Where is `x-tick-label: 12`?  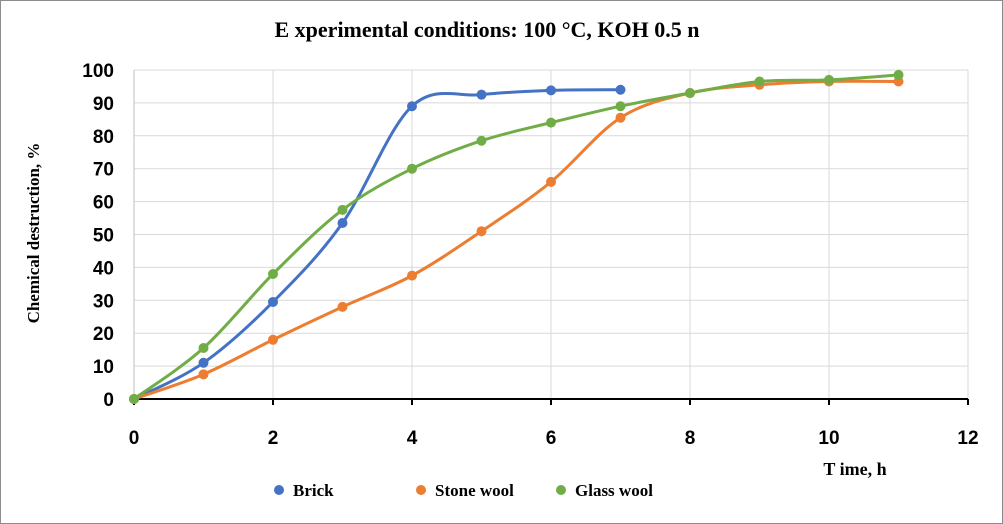 x-tick-label: 12 is located at coordinates (967, 438).